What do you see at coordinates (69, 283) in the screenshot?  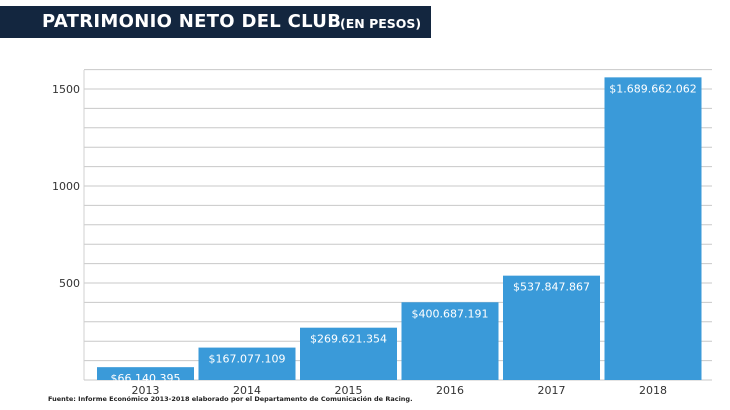 I see `y-tick-label: 500` at bounding box center [69, 283].